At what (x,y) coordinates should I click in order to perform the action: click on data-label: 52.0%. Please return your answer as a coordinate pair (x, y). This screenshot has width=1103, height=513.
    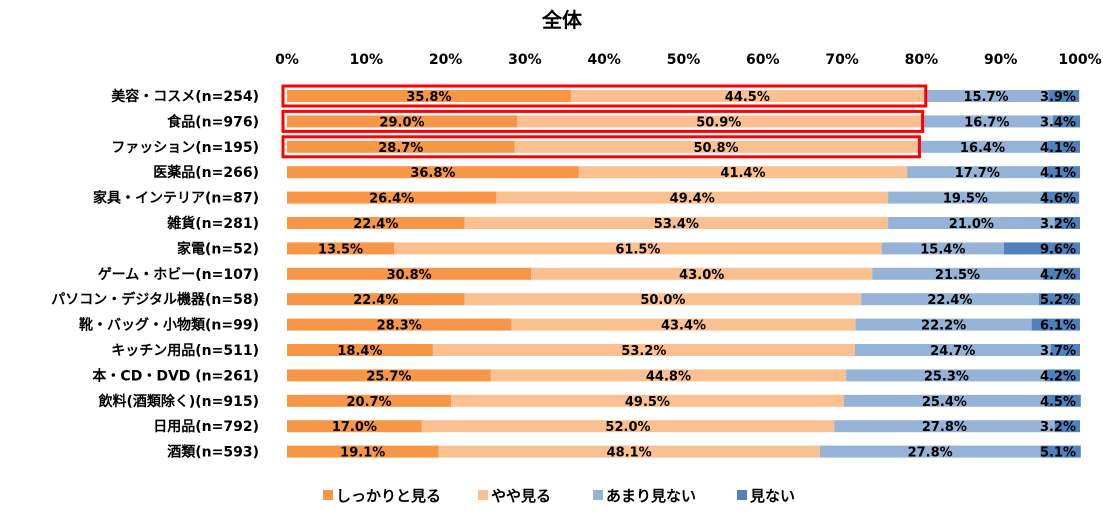
    Looking at the image, I should click on (627, 427).